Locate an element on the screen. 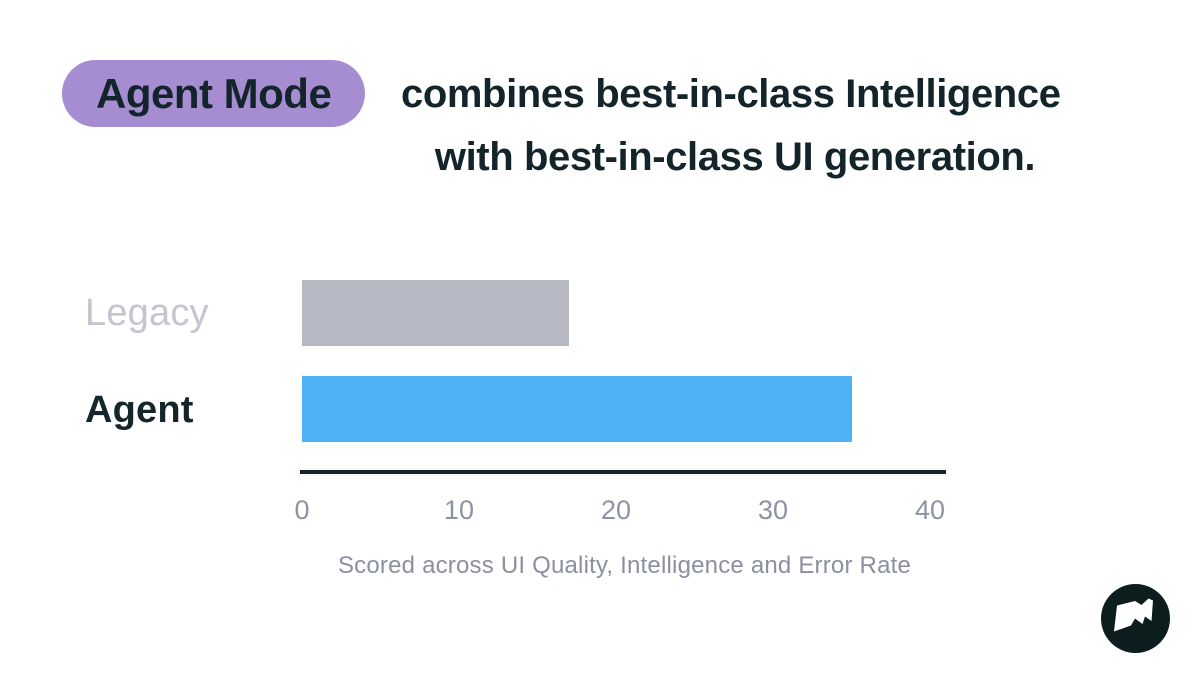 This screenshot has width=1200, height=675. badge-label: Agent Mode is located at coordinates (214, 93).